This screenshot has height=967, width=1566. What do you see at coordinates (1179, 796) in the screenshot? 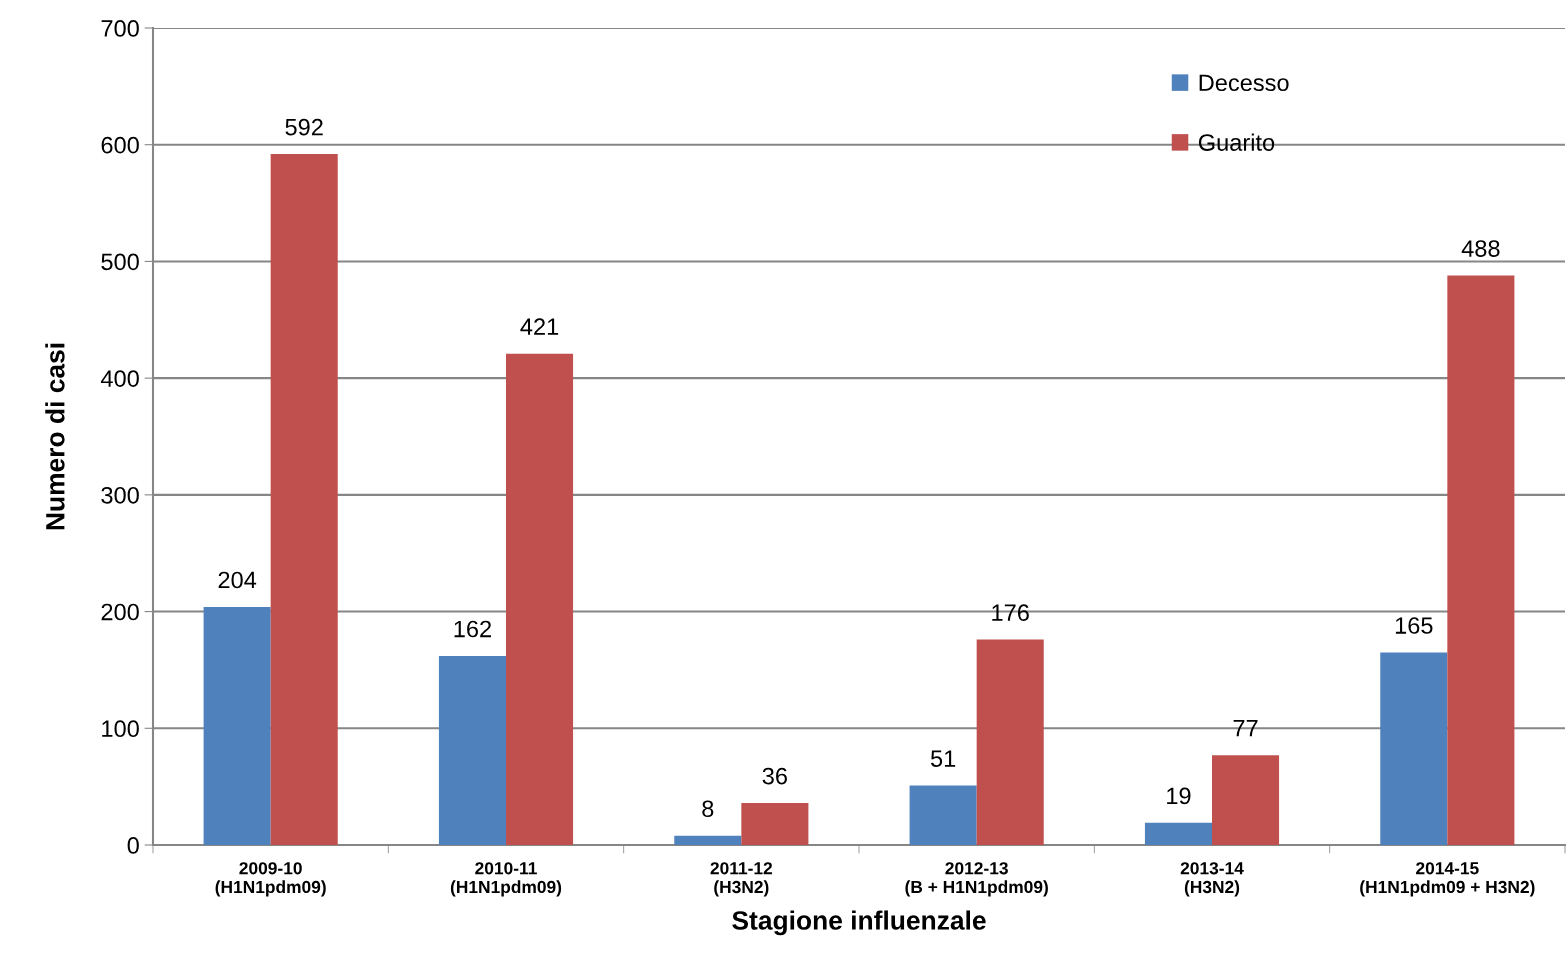
I see `data-label: 19` at bounding box center [1179, 796].